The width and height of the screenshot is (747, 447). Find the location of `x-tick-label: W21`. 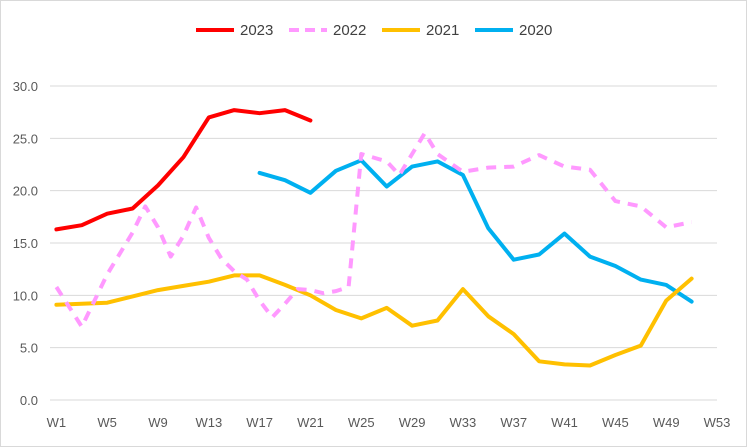

x-tick-label: W21 is located at coordinates (310, 422).